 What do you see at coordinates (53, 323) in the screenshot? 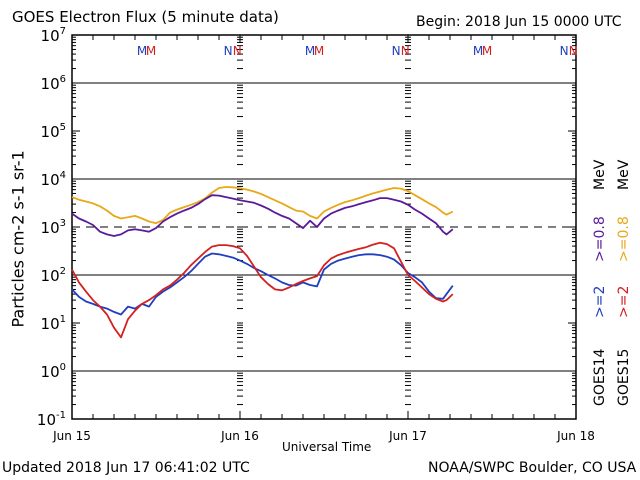
I see `y-tick-label: 10¹` at bounding box center [53, 323].